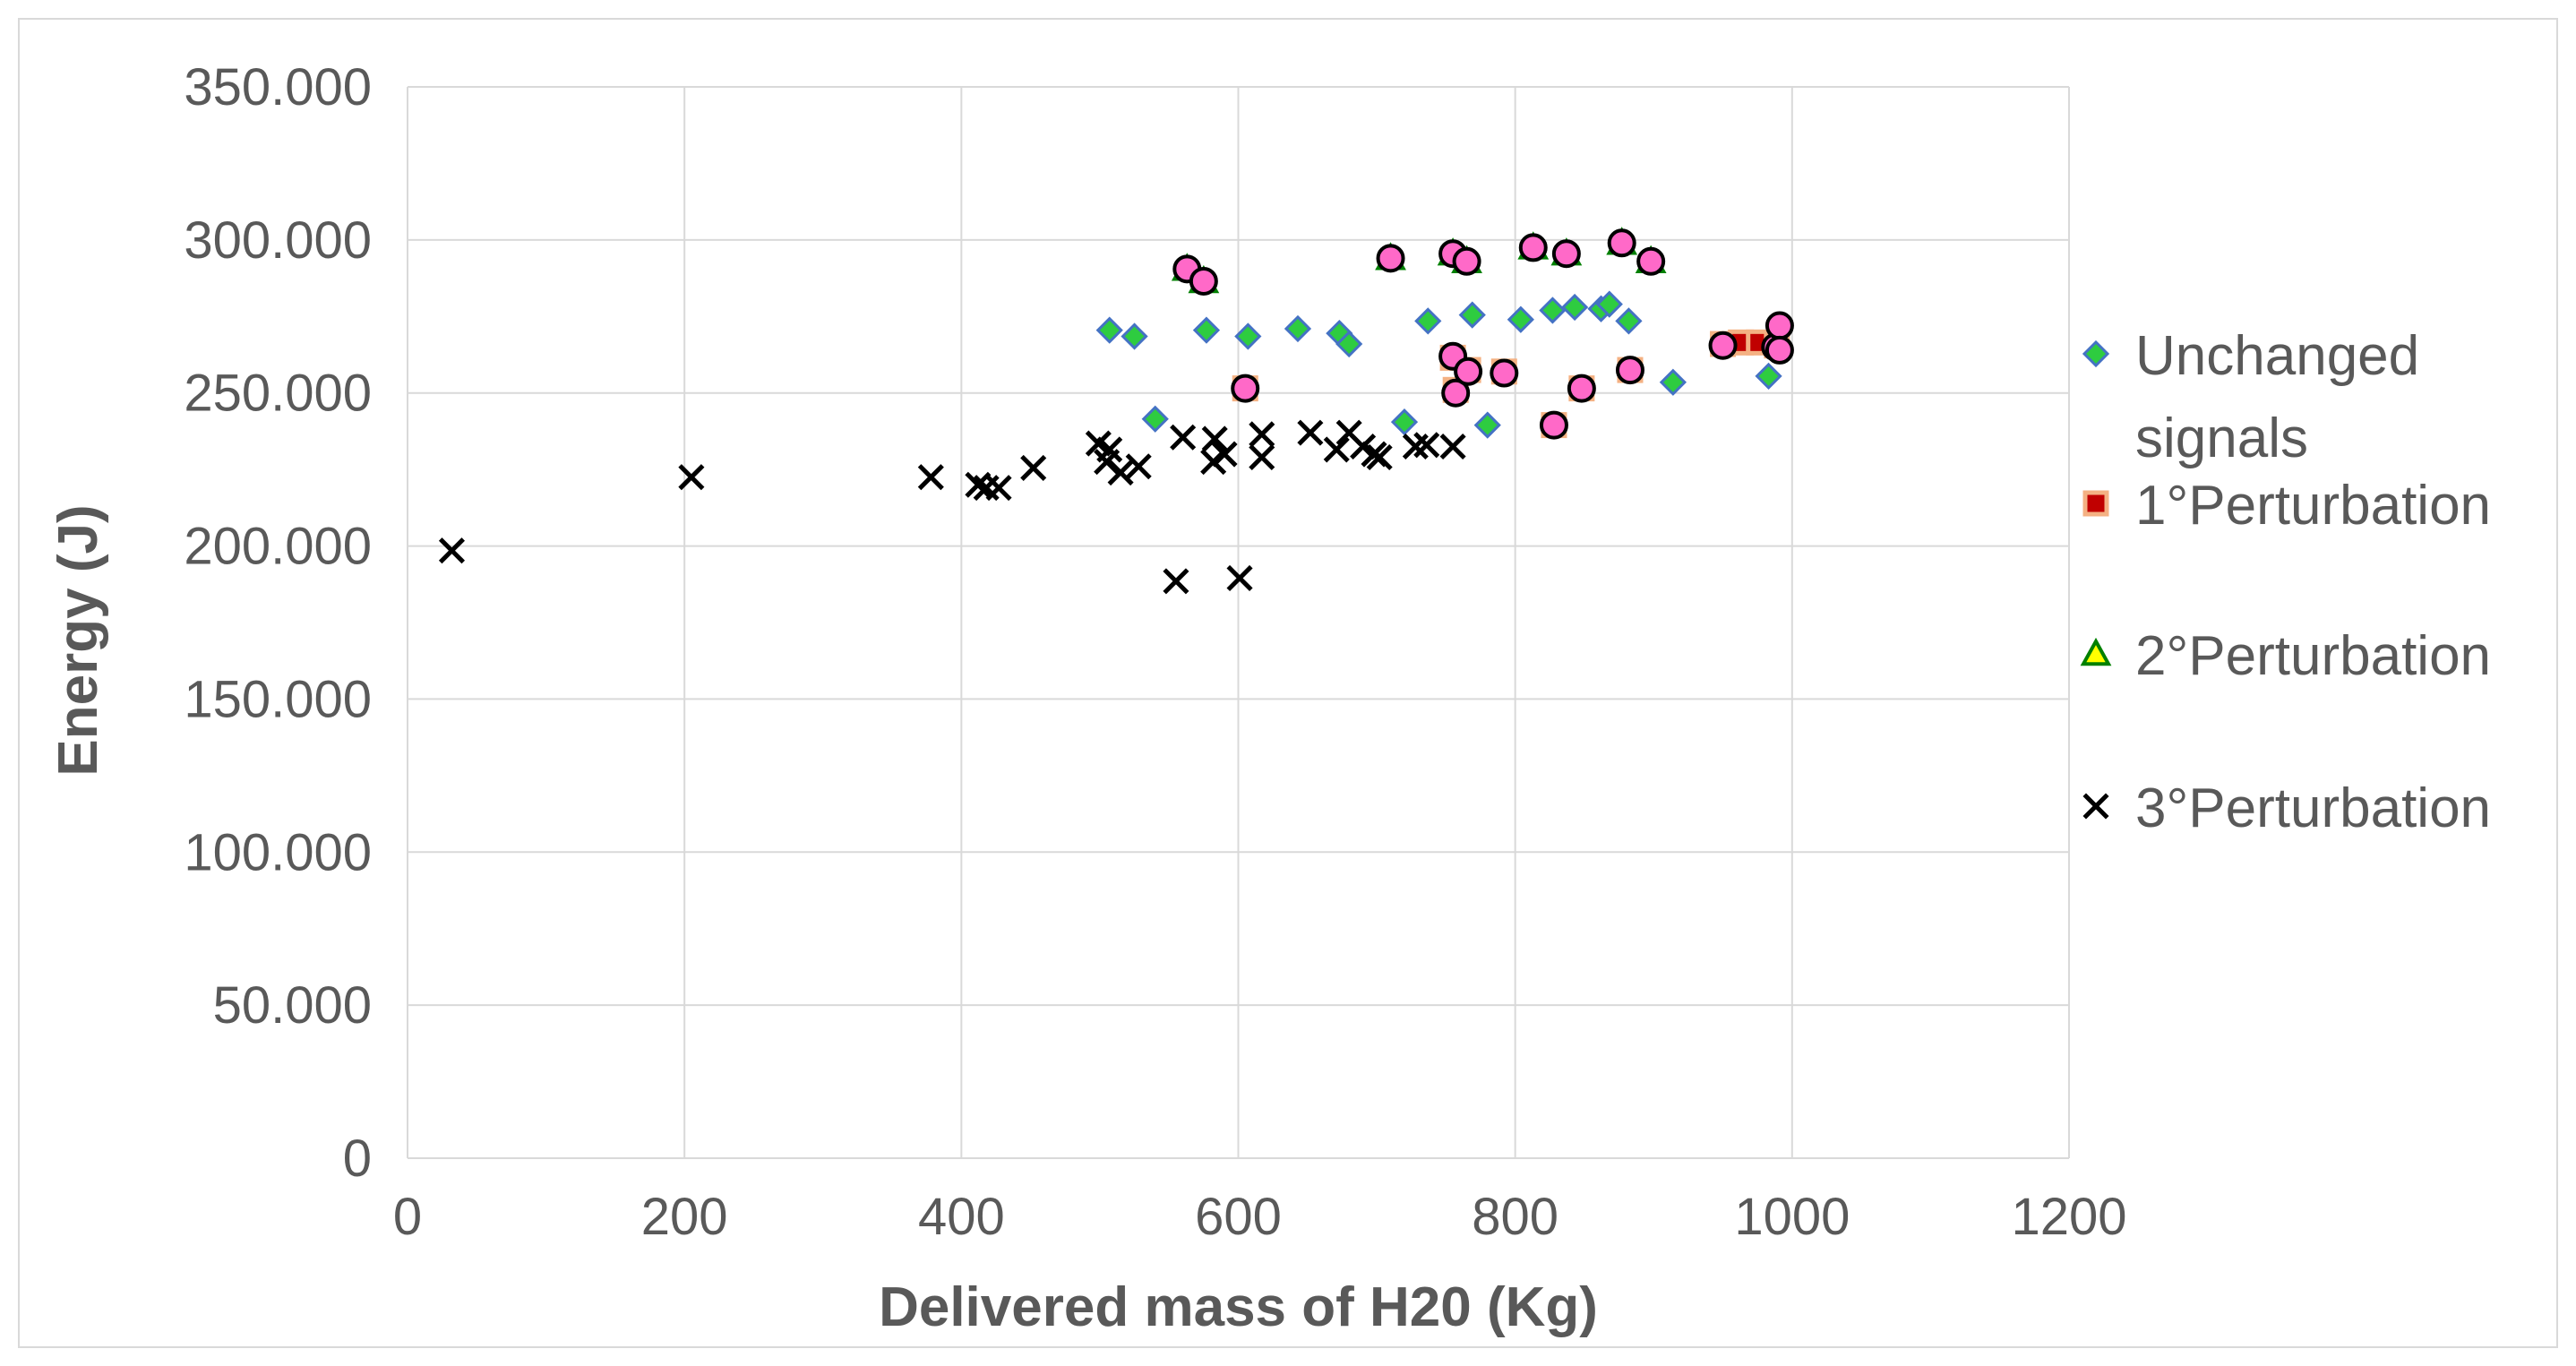  I want to click on y-tick-label: 250.000, so click(278, 394).